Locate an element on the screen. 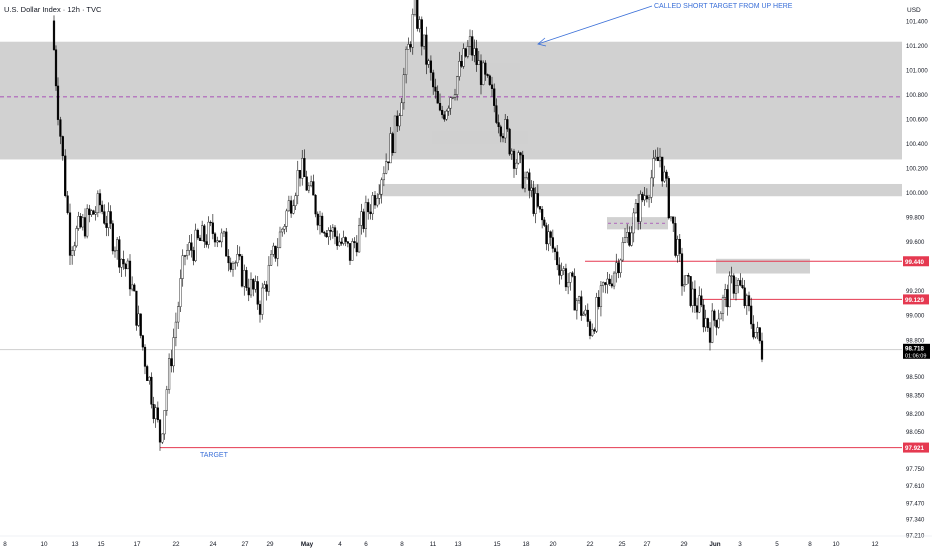 This screenshot has height=555, width=932. time-tick-label: 10 is located at coordinates (44, 544).